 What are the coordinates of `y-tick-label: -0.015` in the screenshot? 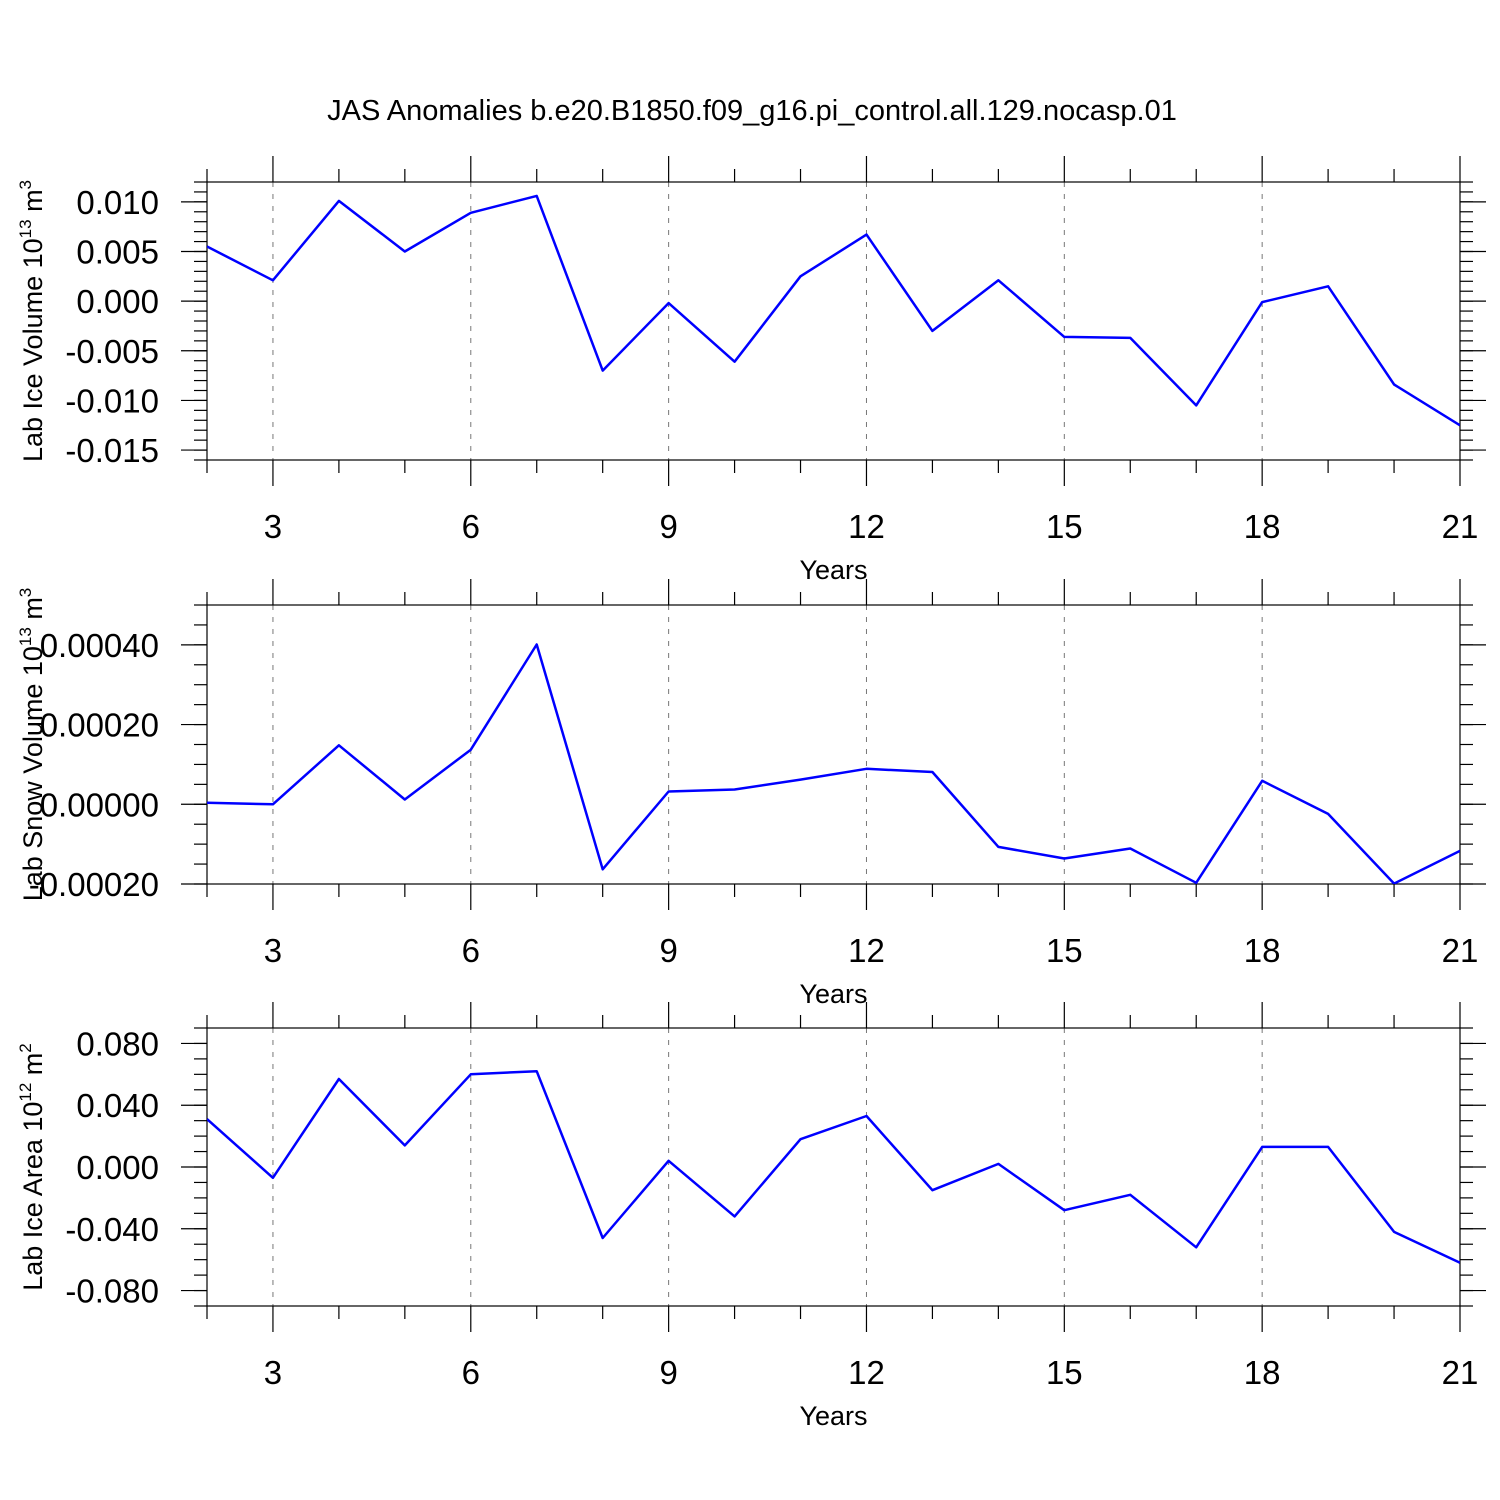 It's located at (112, 450).